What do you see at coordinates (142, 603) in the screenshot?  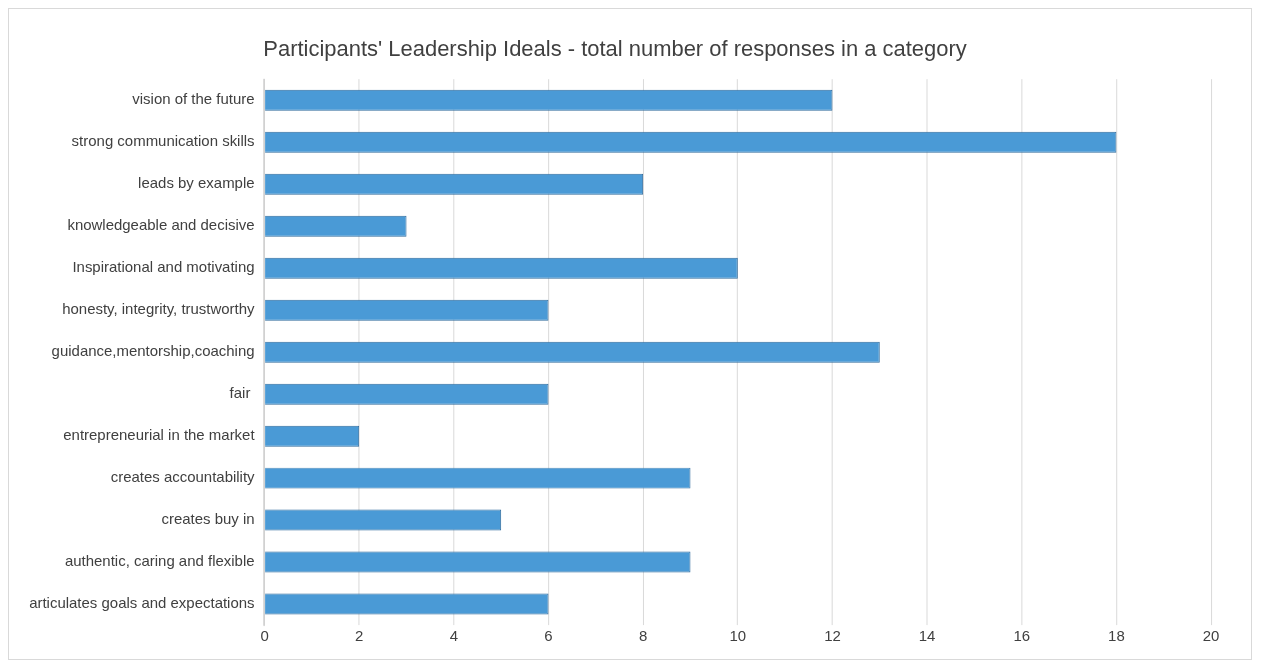 I see `y-tick-label: articulates goals and expectations` at bounding box center [142, 603].